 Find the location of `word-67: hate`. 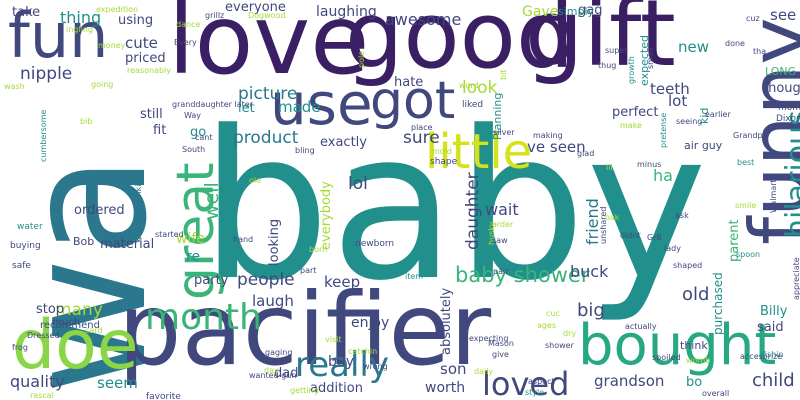

word-67: hate is located at coordinates (409, 82).